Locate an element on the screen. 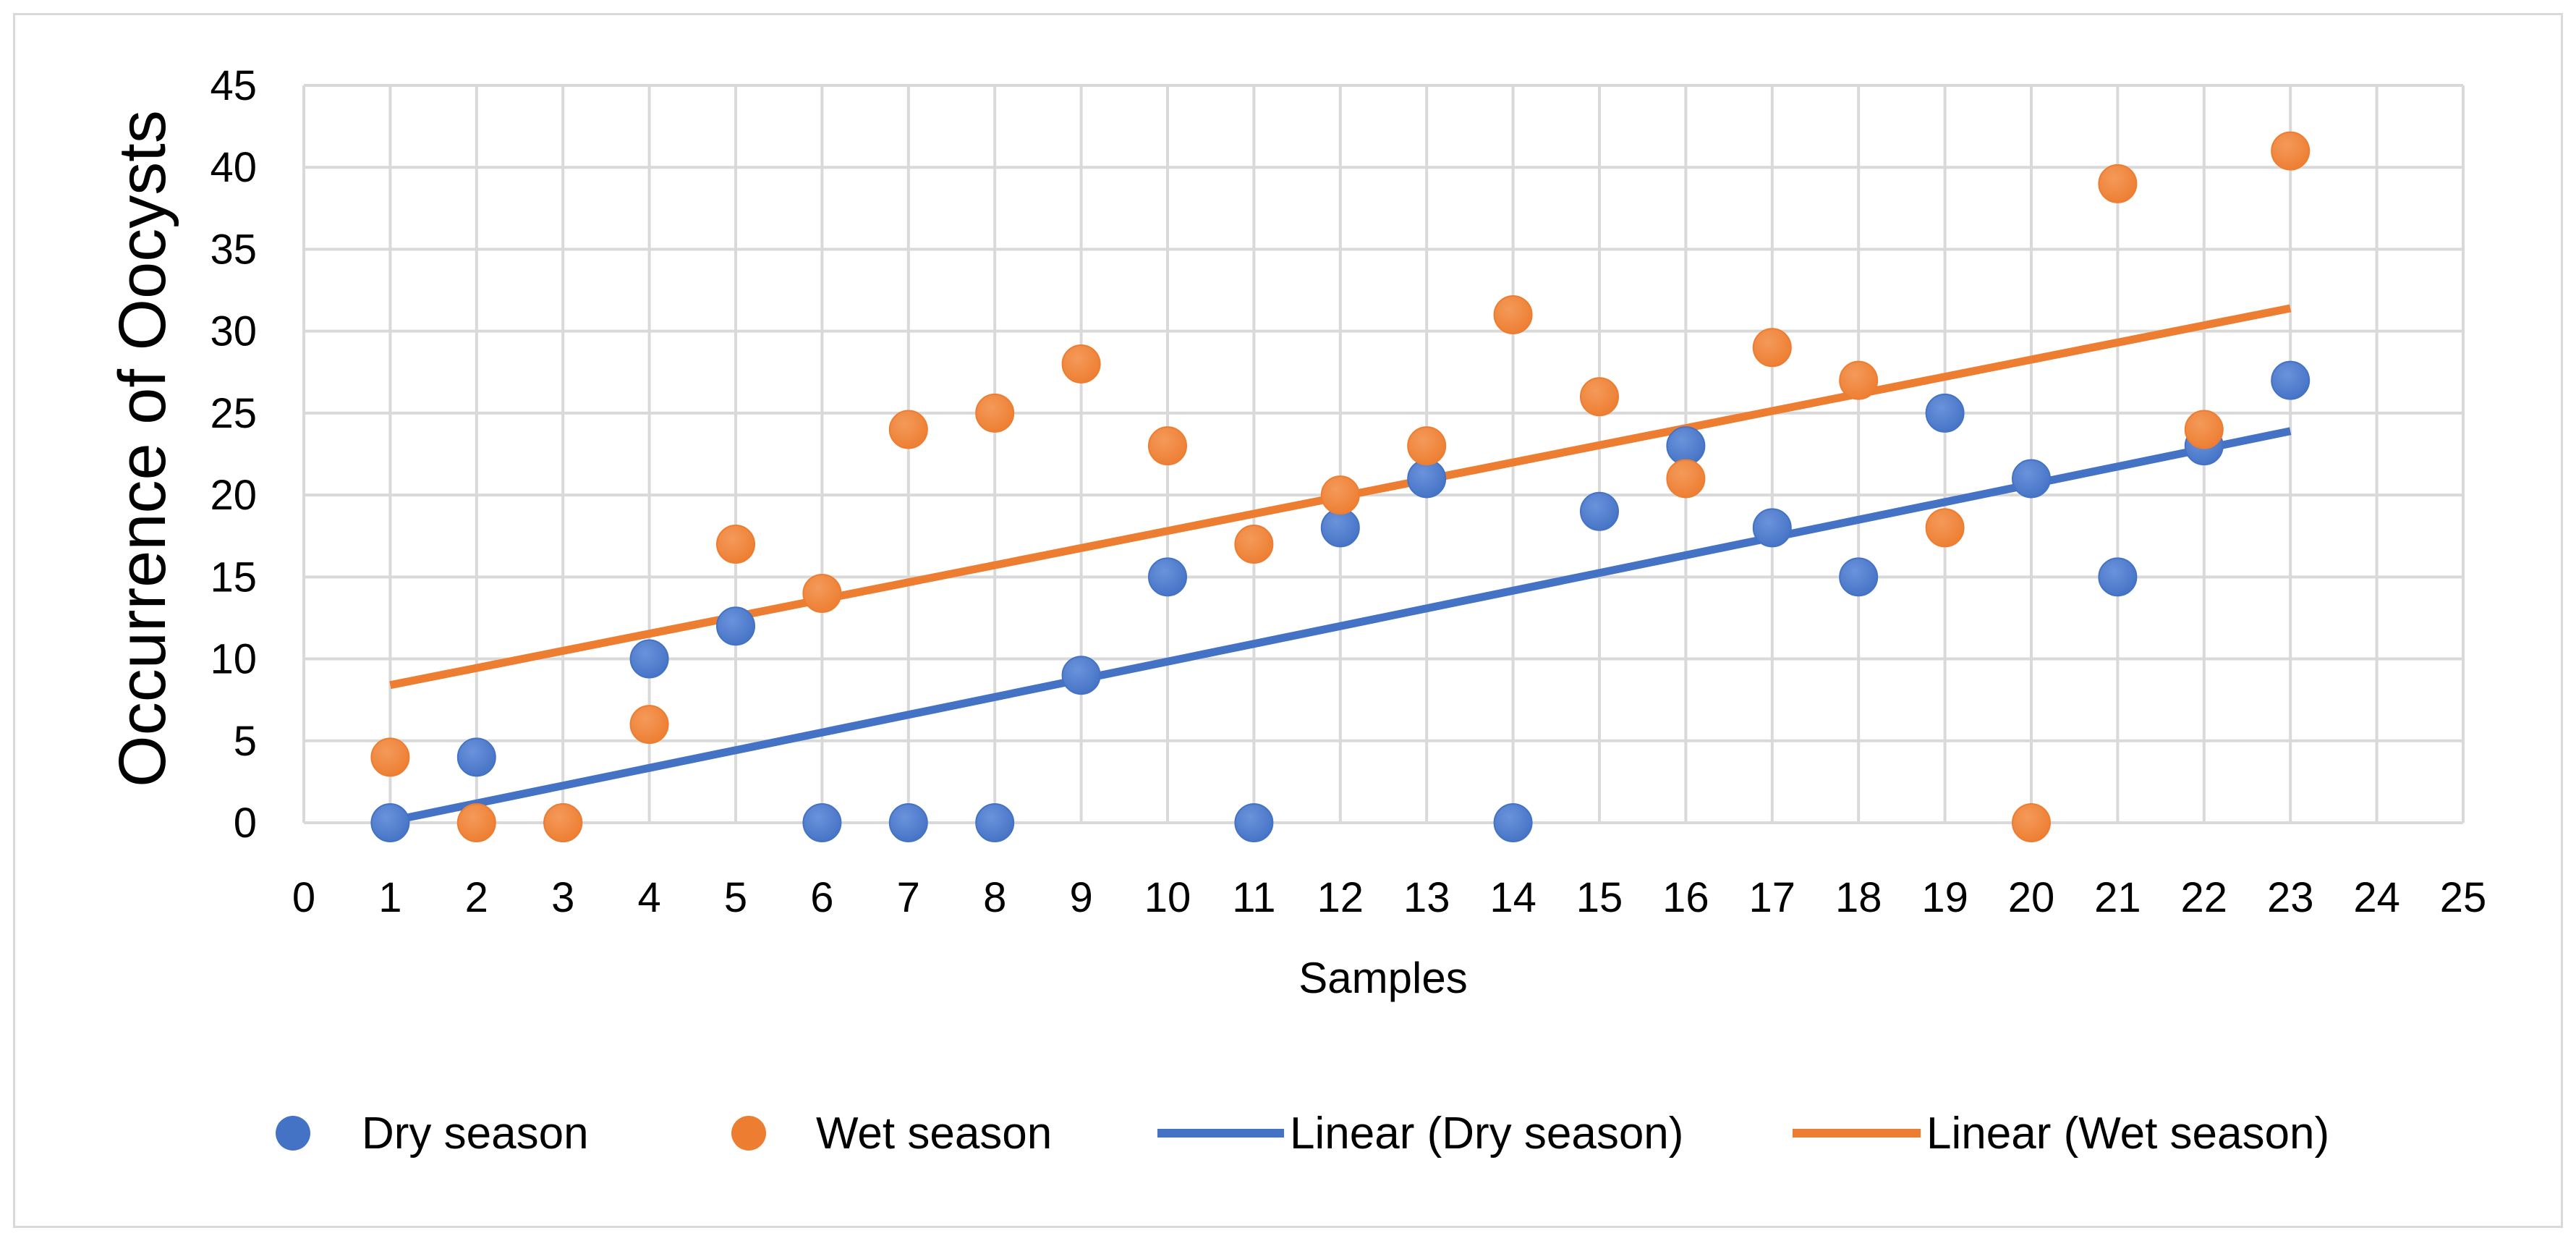 This screenshot has width=2576, height=1241. x-tick-label: 7 is located at coordinates (908, 897).